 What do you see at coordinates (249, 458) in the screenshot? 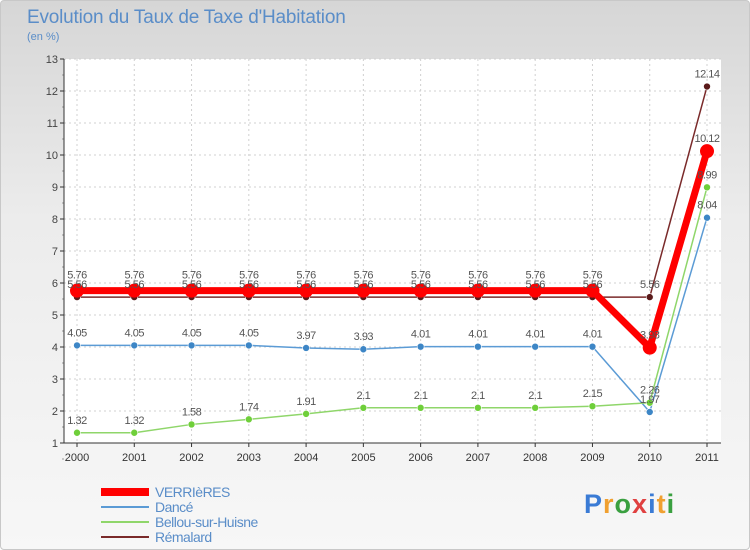
I see `x-tick-label: 2003` at bounding box center [249, 458].